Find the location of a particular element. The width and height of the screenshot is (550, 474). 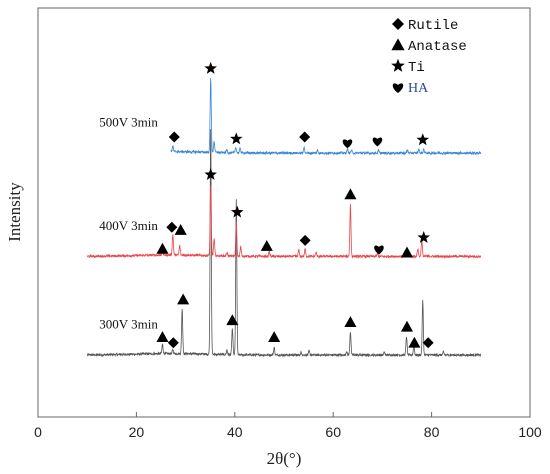

legend: Rutile Anatase Ti HA is located at coordinates (429, 57).